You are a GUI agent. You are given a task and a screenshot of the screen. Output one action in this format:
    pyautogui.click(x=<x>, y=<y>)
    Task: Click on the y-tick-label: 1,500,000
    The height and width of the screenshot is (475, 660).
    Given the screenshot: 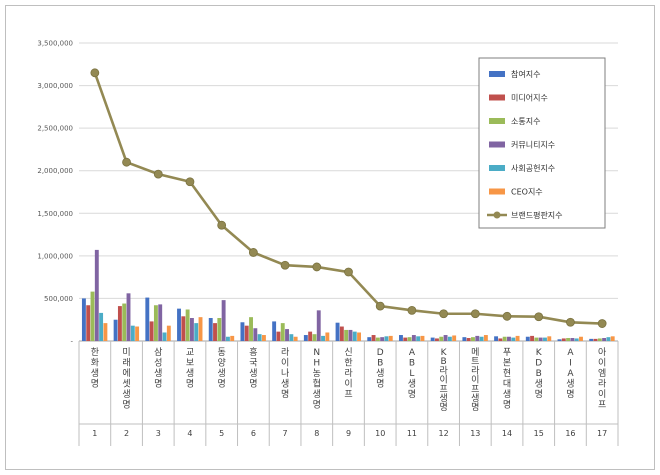 What is the action you would take?
    pyautogui.click(x=55, y=214)
    